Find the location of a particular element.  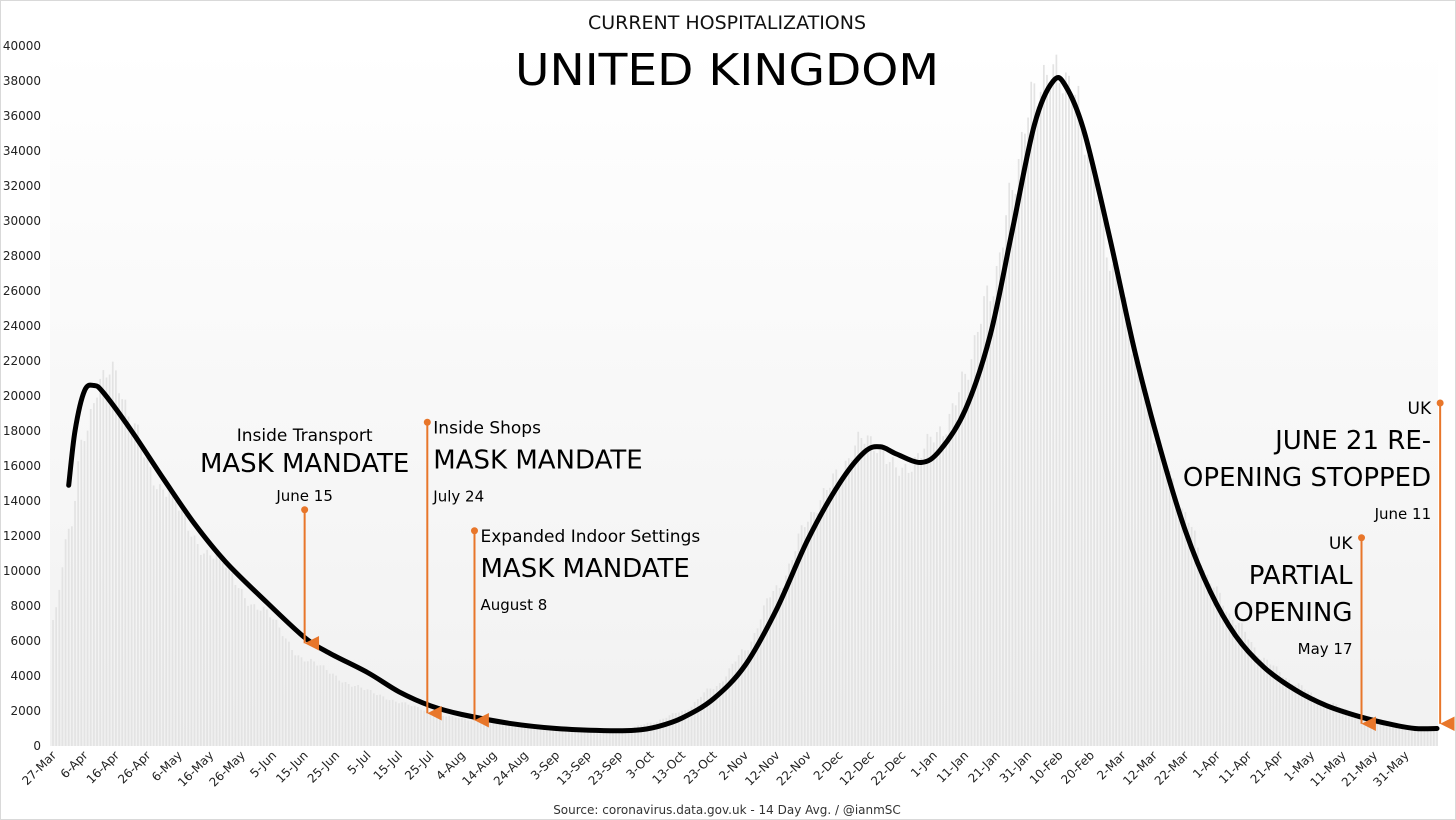

x-tick-label: 15-Jun is located at coordinates (291, 766).